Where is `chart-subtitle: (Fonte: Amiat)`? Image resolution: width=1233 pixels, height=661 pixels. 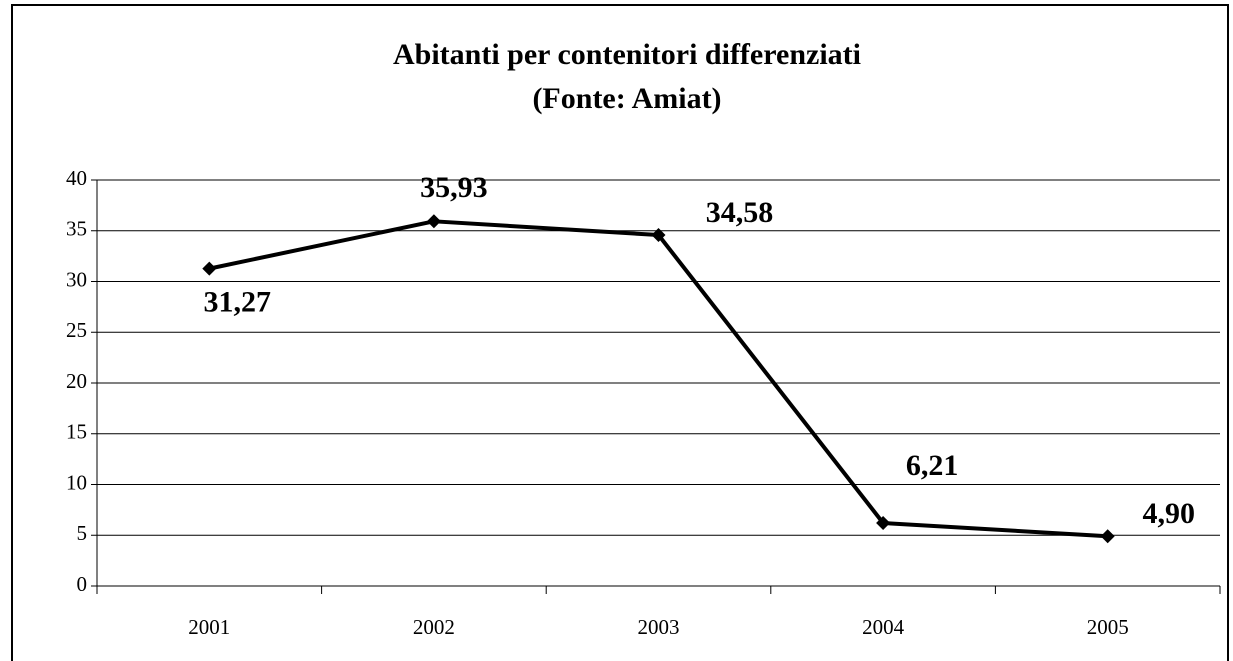 chart-subtitle: (Fonte: Amiat) is located at coordinates (626, 98).